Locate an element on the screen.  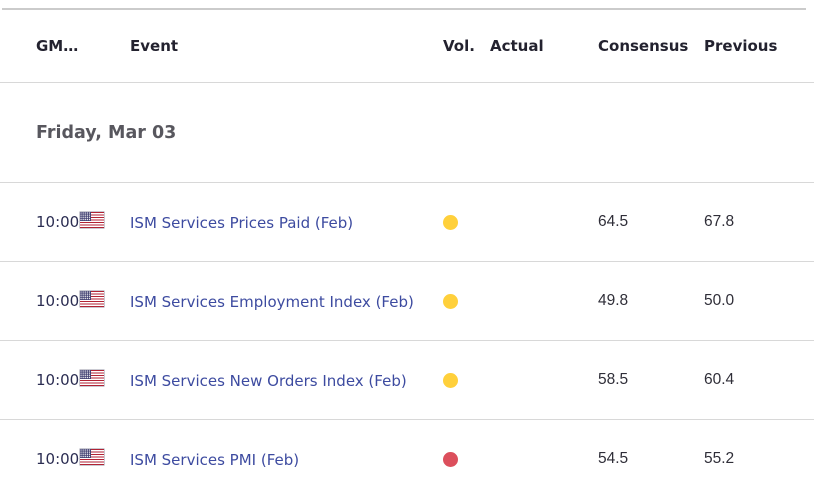
previous-value: 50.0 is located at coordinates (719, 300).